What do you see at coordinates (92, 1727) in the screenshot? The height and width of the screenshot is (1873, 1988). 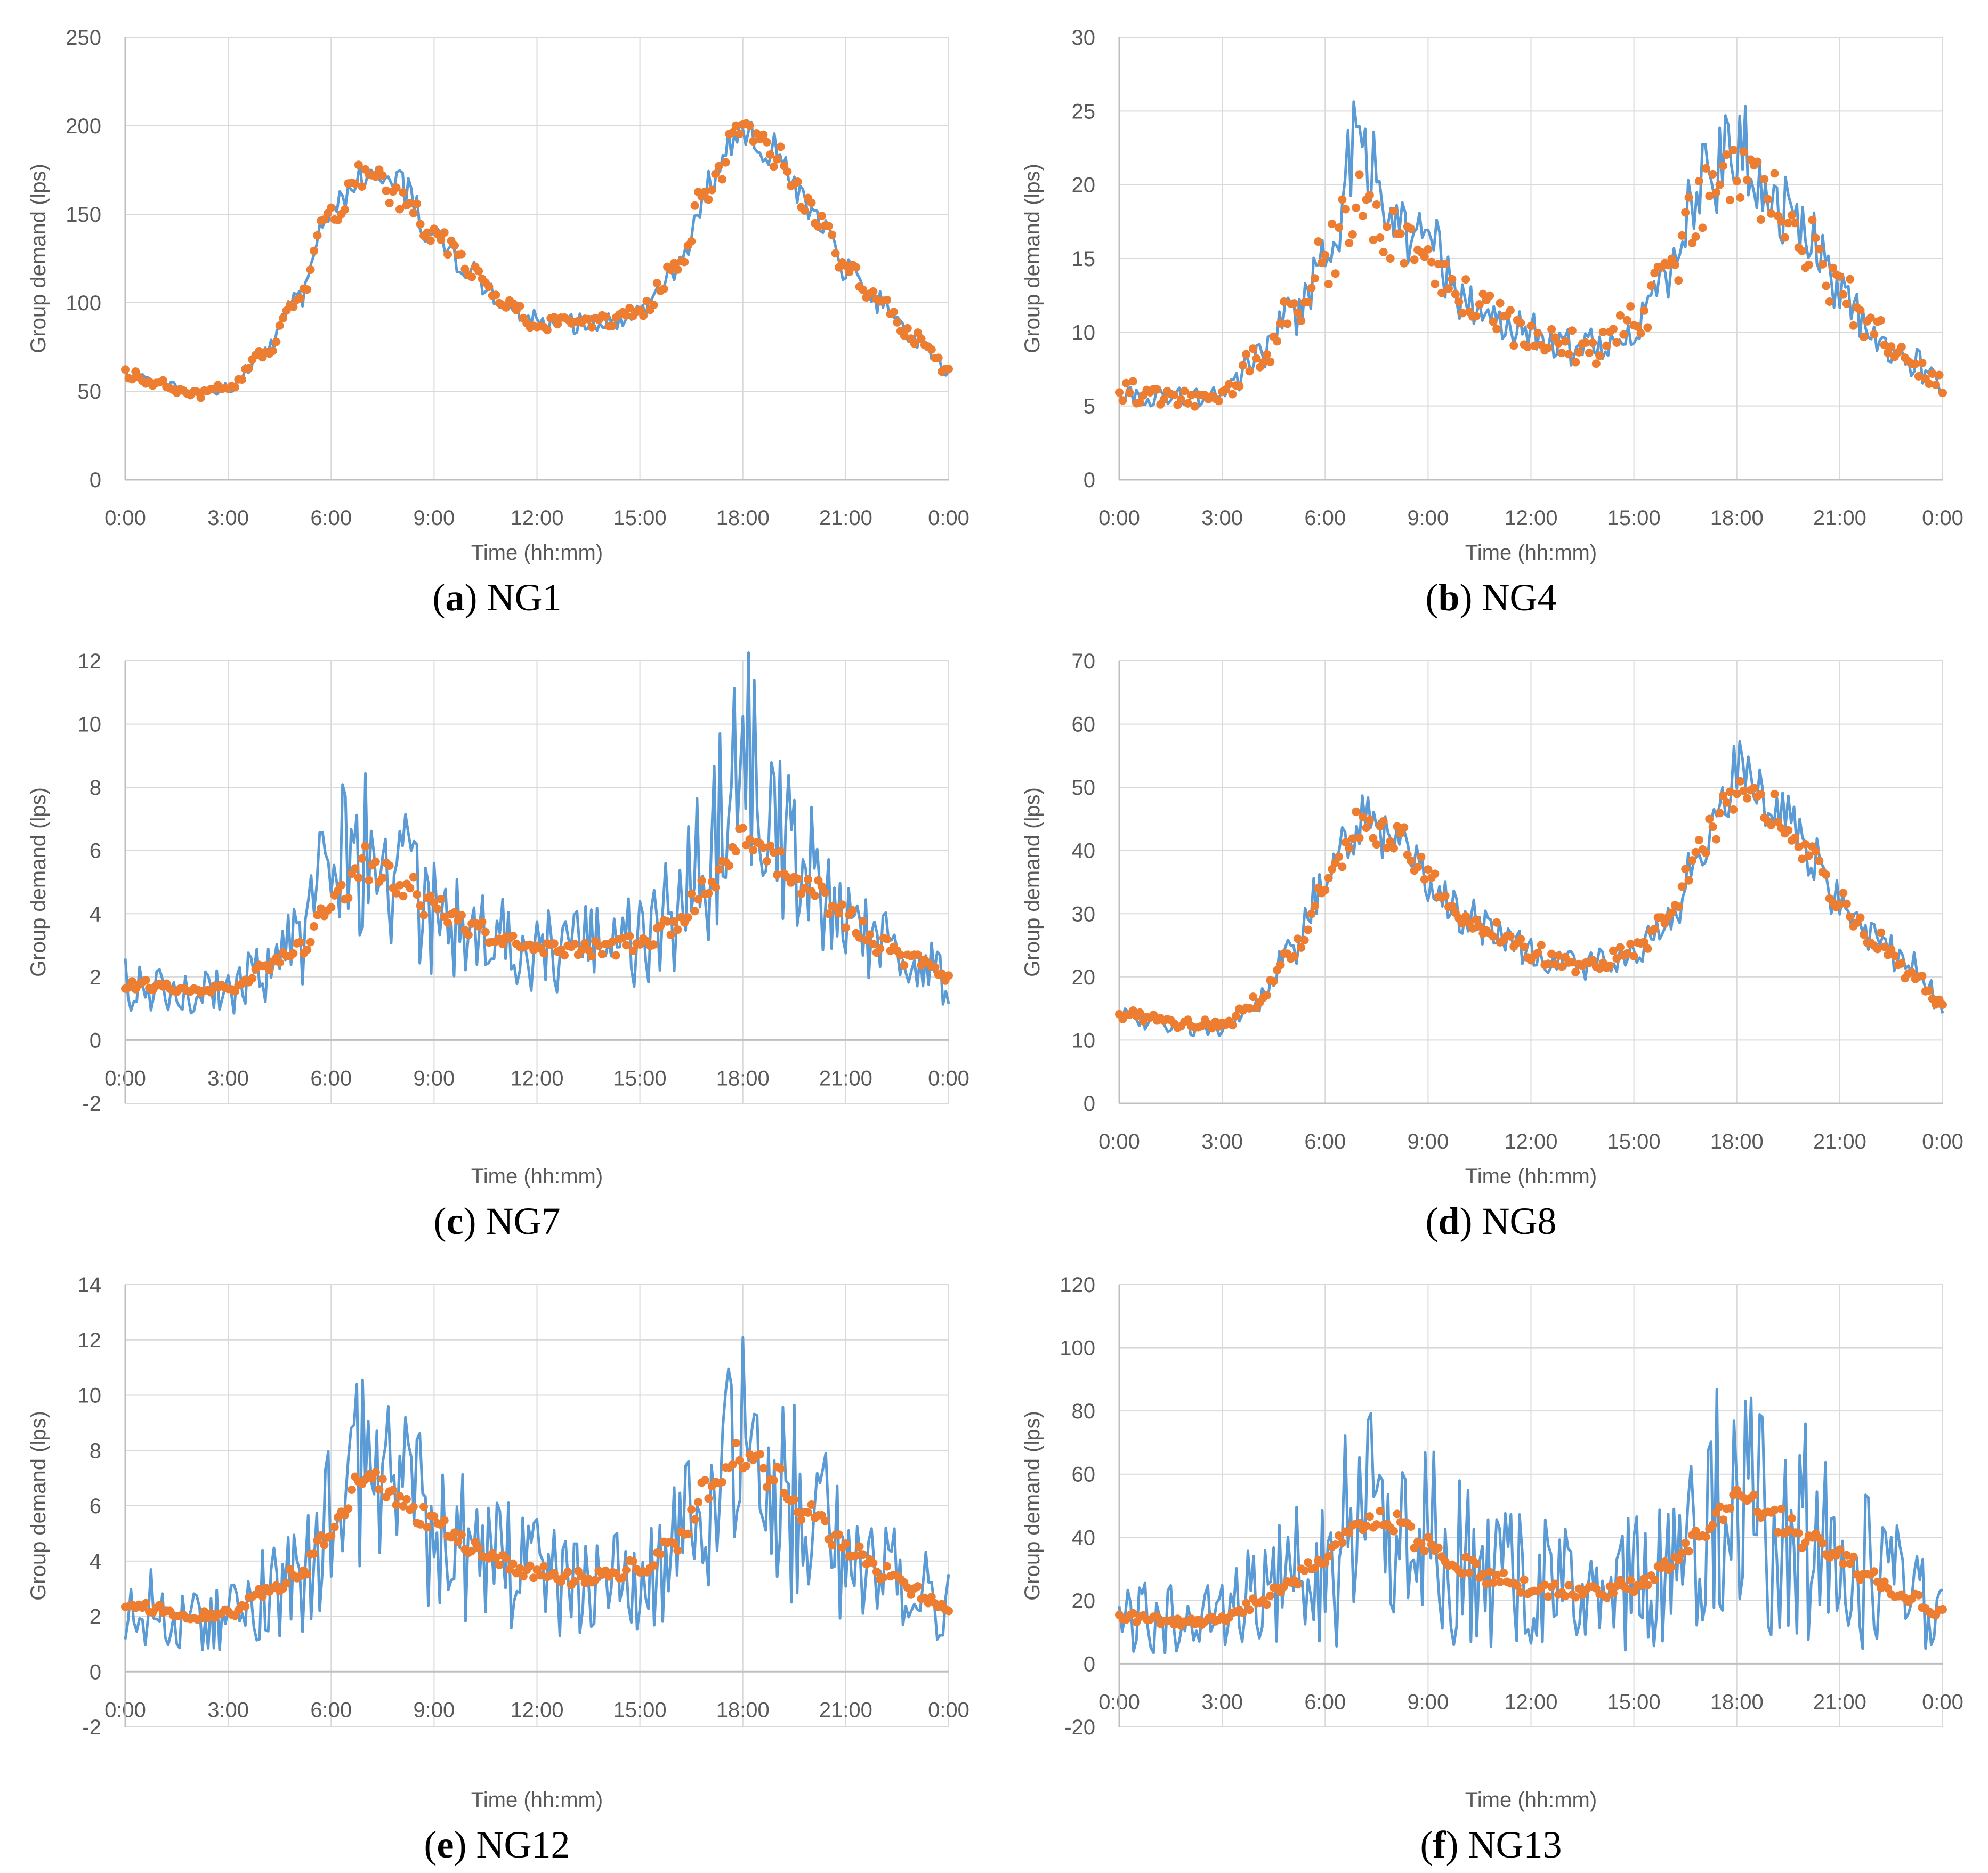 I see `y-tick-label: -2` at bounding box center [92, 1727].